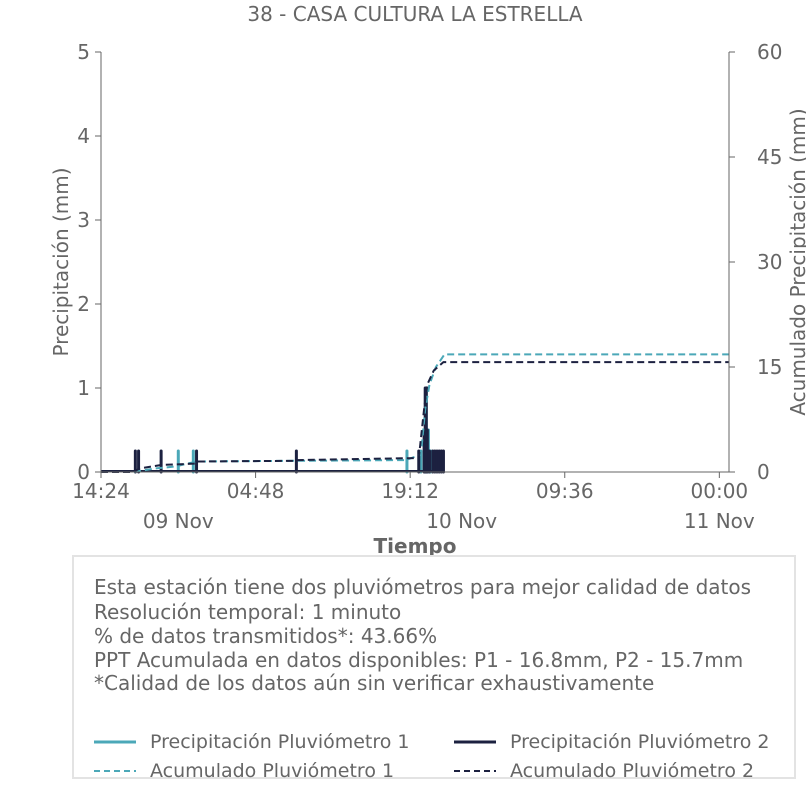 The width and height of the screenshot is (806, 806). I want to click on left-y-tick-label: 4, so click(83, 136).